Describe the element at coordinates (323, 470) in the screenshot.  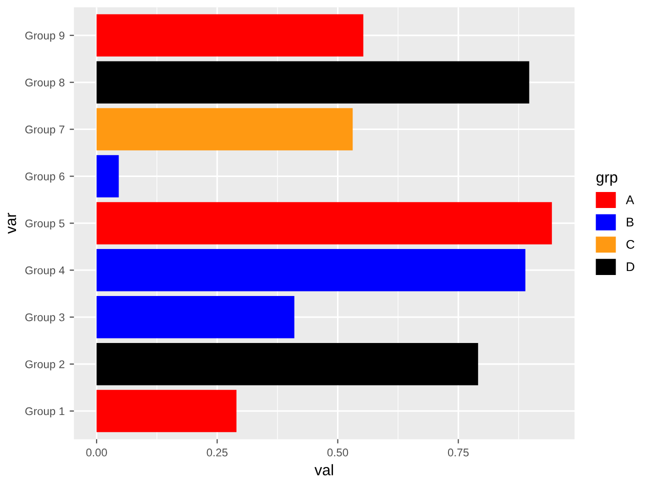
I see `x-axis-title: val` at that location.